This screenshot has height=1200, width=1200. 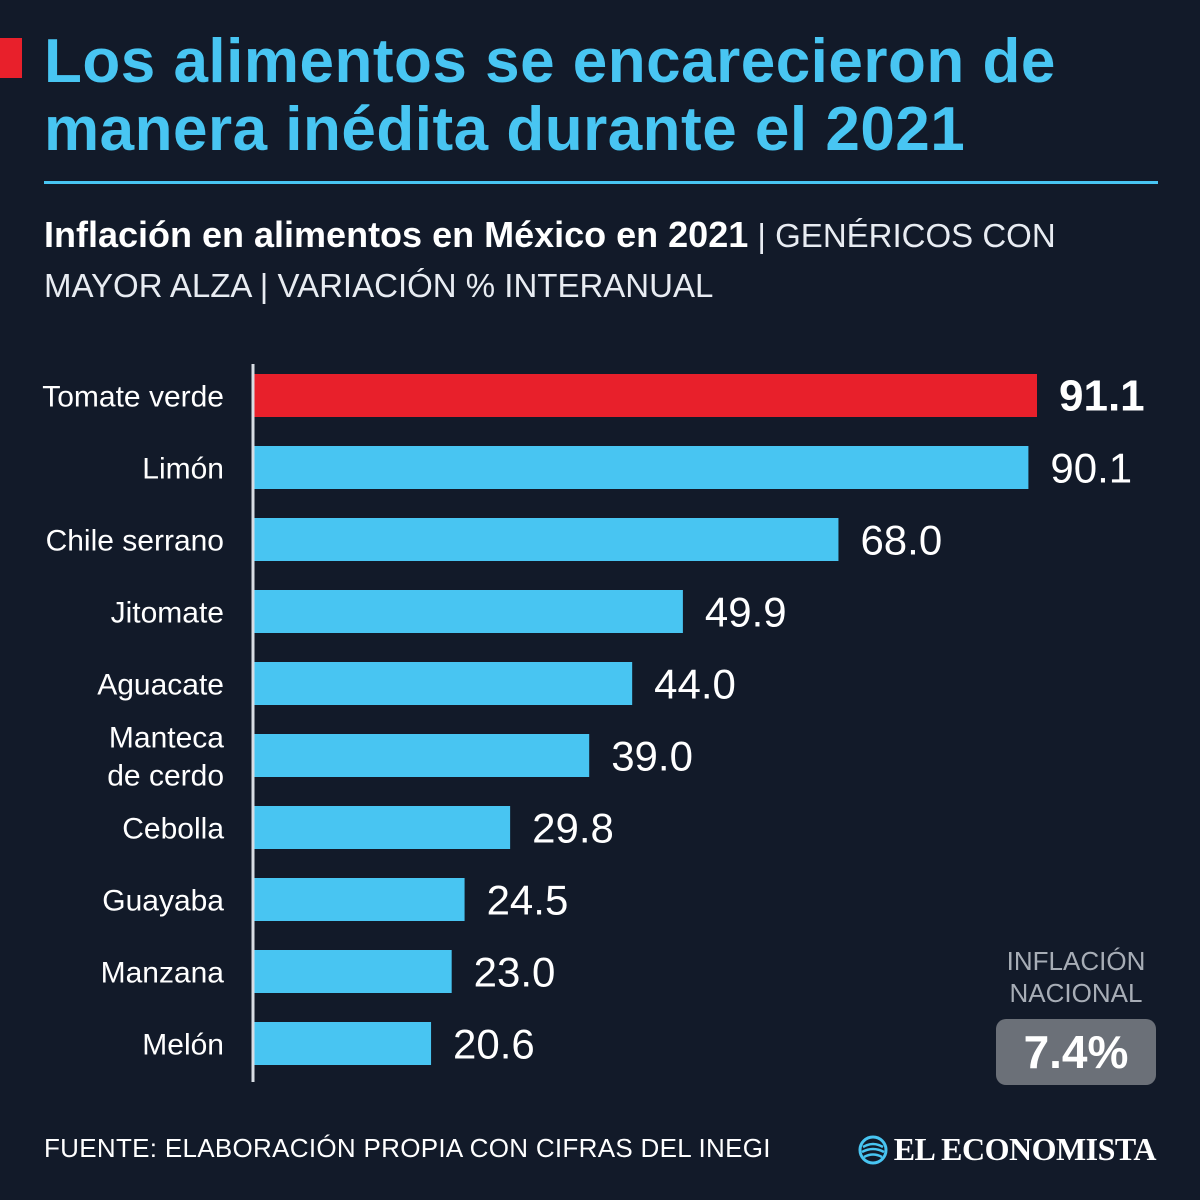 What do you see at coordinates (1102, 396) in the screenshot?
I see `value-label: 91.1` at bounding box center [1102, 396].